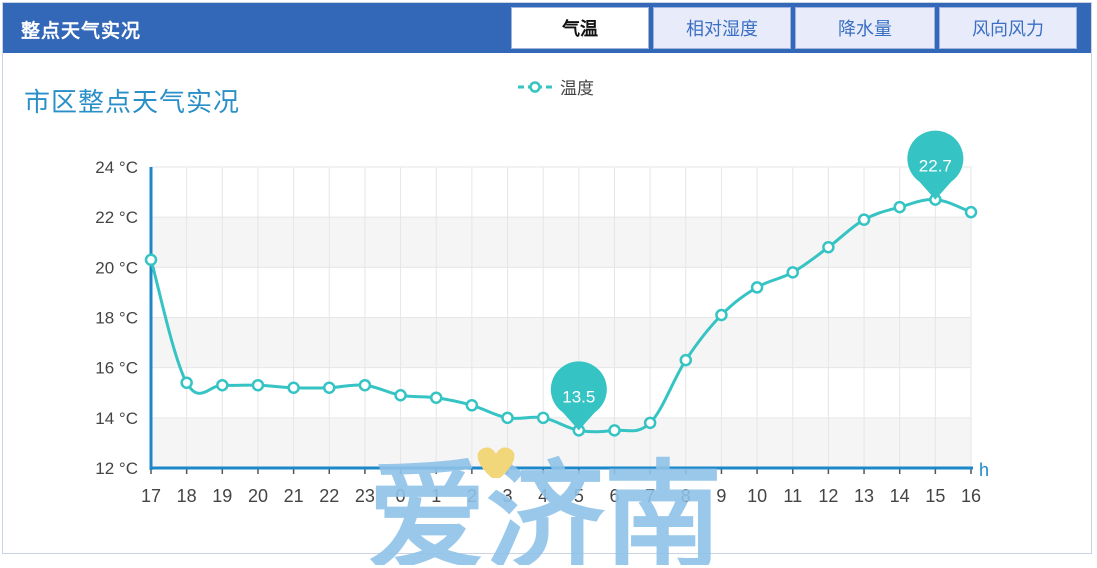 Image resolution: width=1097 pixels, height=568 pixels. What do you see at coordinates (116, 418) in the screenshot?
I see `y-tick-label: 14 °C` at bounding box center [116, 418].